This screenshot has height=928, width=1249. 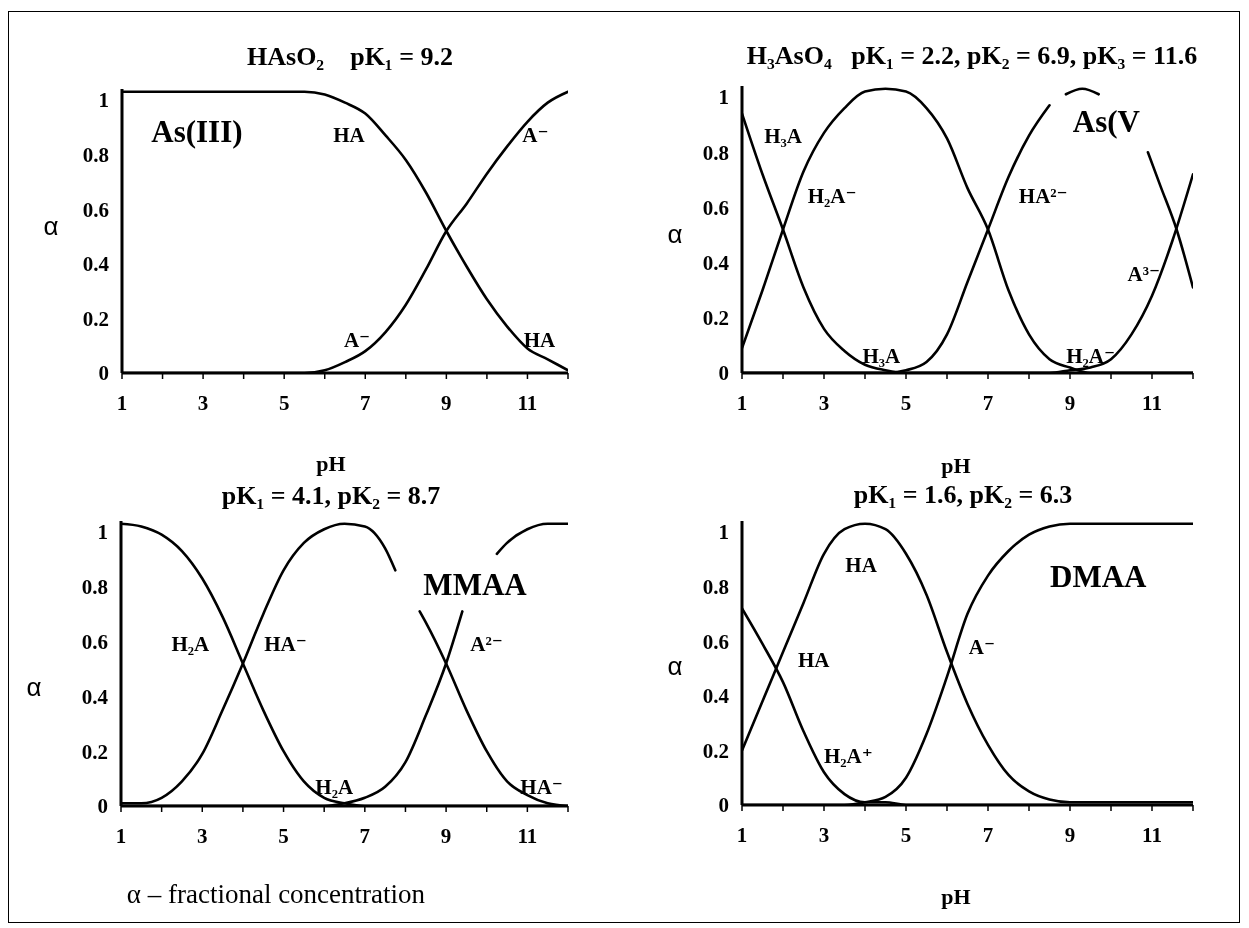 What do you see at coordinates (1043, 195) in the screenshot?
I see `annotation: HA²⁻` at bounding box center [1043, 195].